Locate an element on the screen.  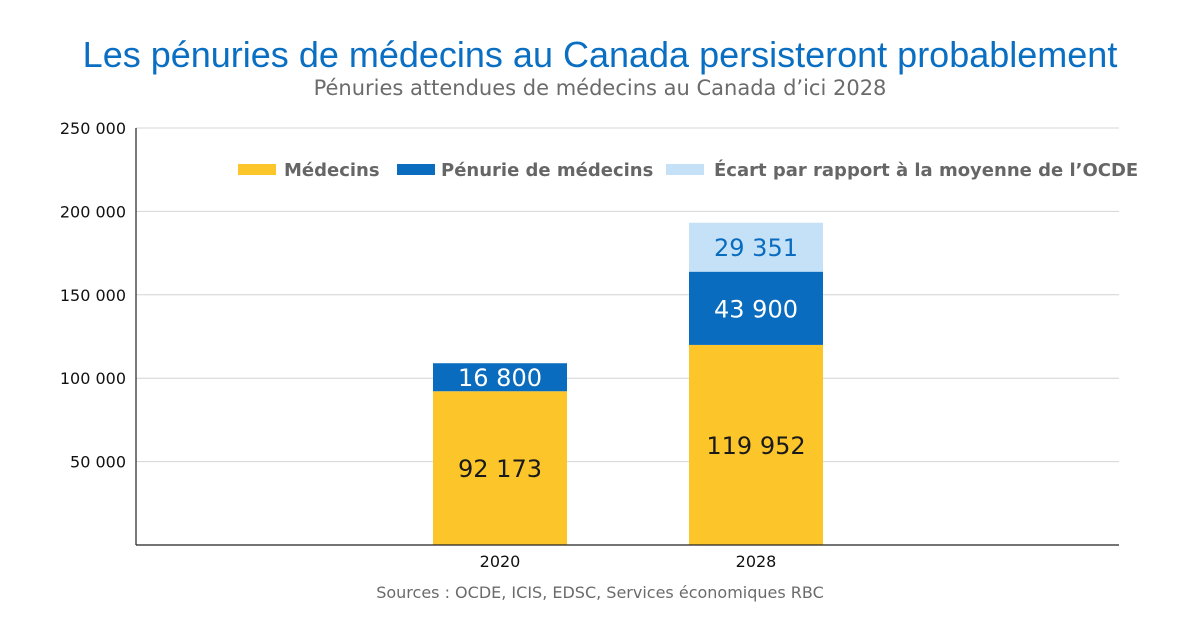
bar-segment-medecins-2028 is located at coordinates (756, 444).